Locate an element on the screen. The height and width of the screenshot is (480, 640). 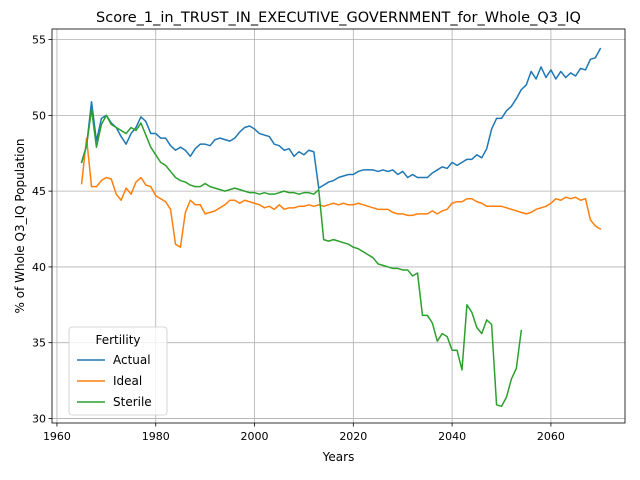
x-tick-label: 1960 is located at coordinates (57, 436).